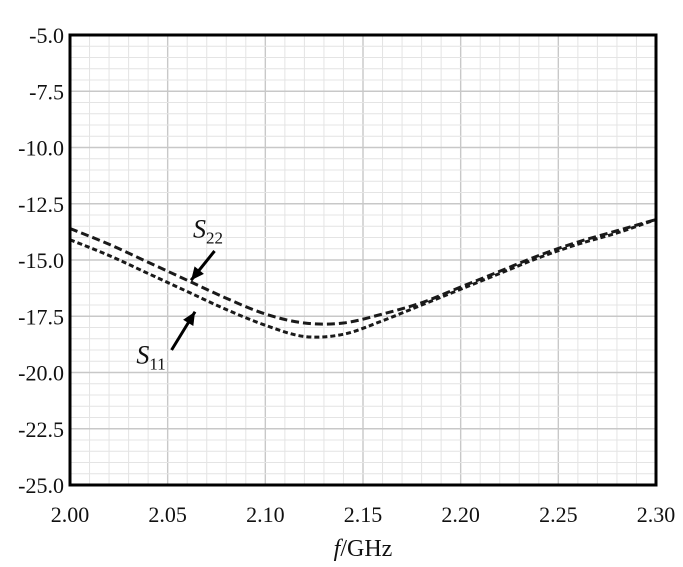 The width and height of the screenshot is (683, 567). Describe the element at coordinates (339, 549) in the screenshot. I see `x-axis-label-italic: f` at that location.